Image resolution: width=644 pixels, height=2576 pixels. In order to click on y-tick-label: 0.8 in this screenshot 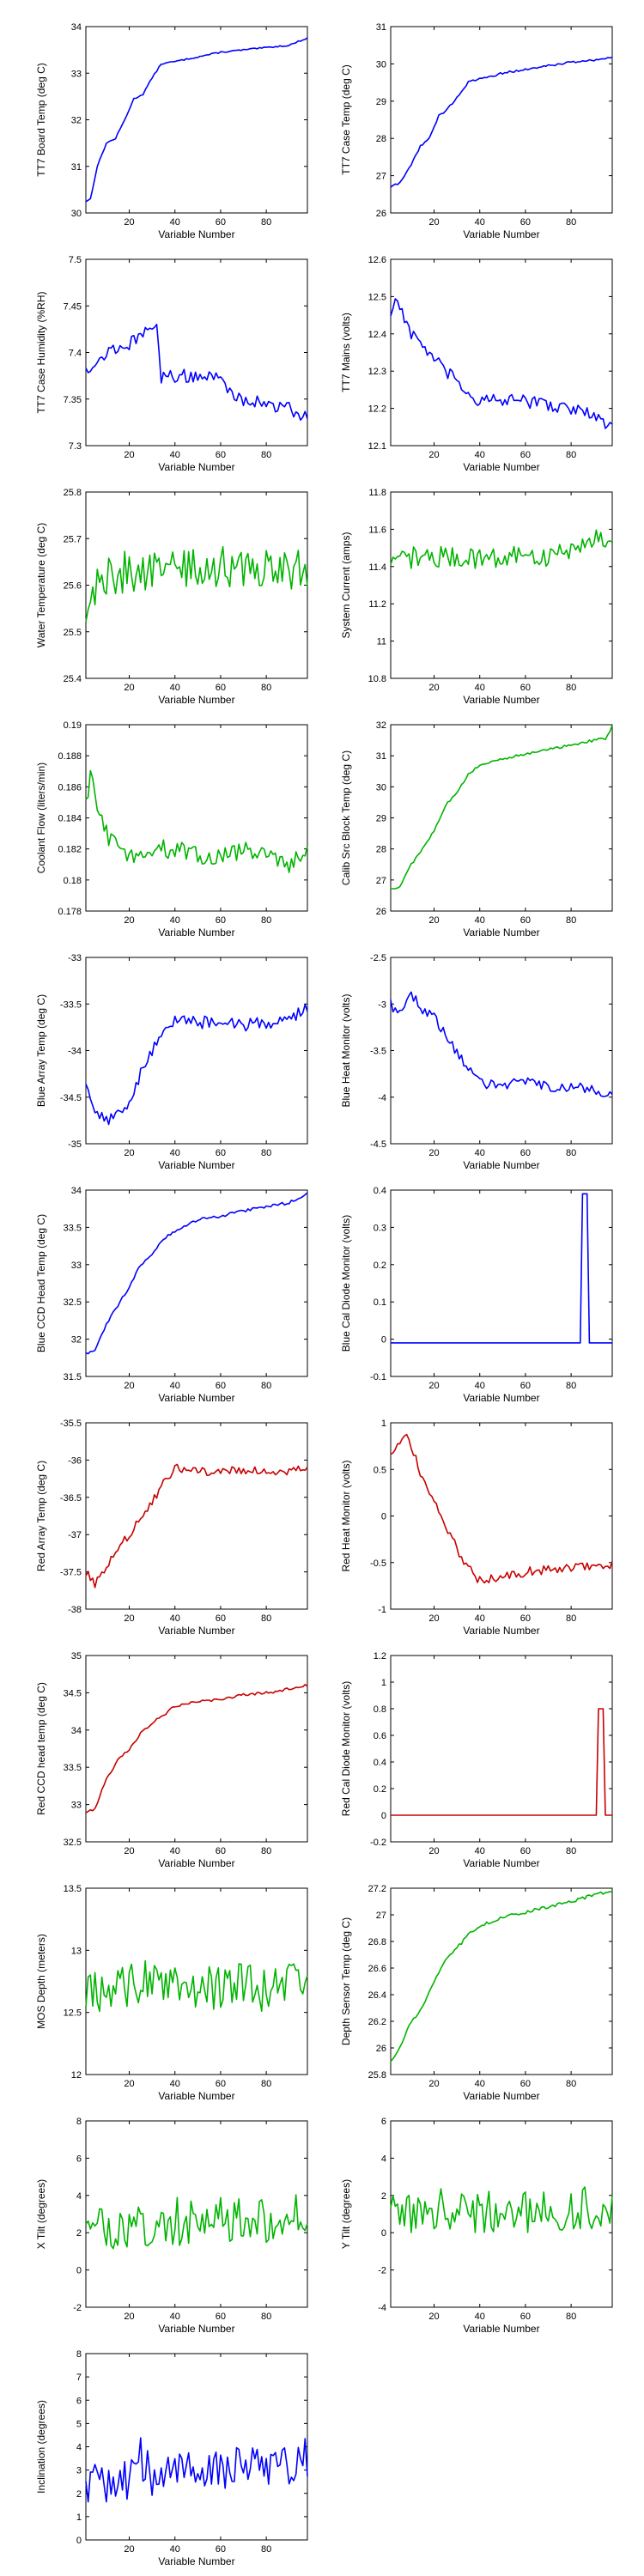, I will do `click(380, 1709)`.